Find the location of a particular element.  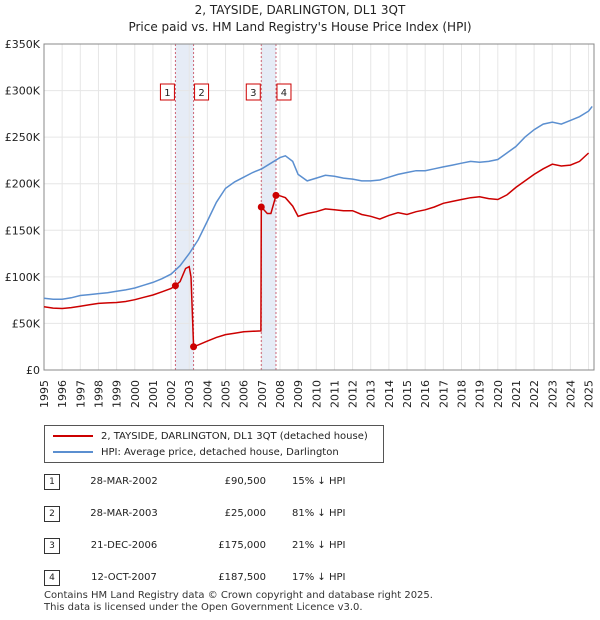

y-tick-label: £100K is located at coordinates (23, 277).